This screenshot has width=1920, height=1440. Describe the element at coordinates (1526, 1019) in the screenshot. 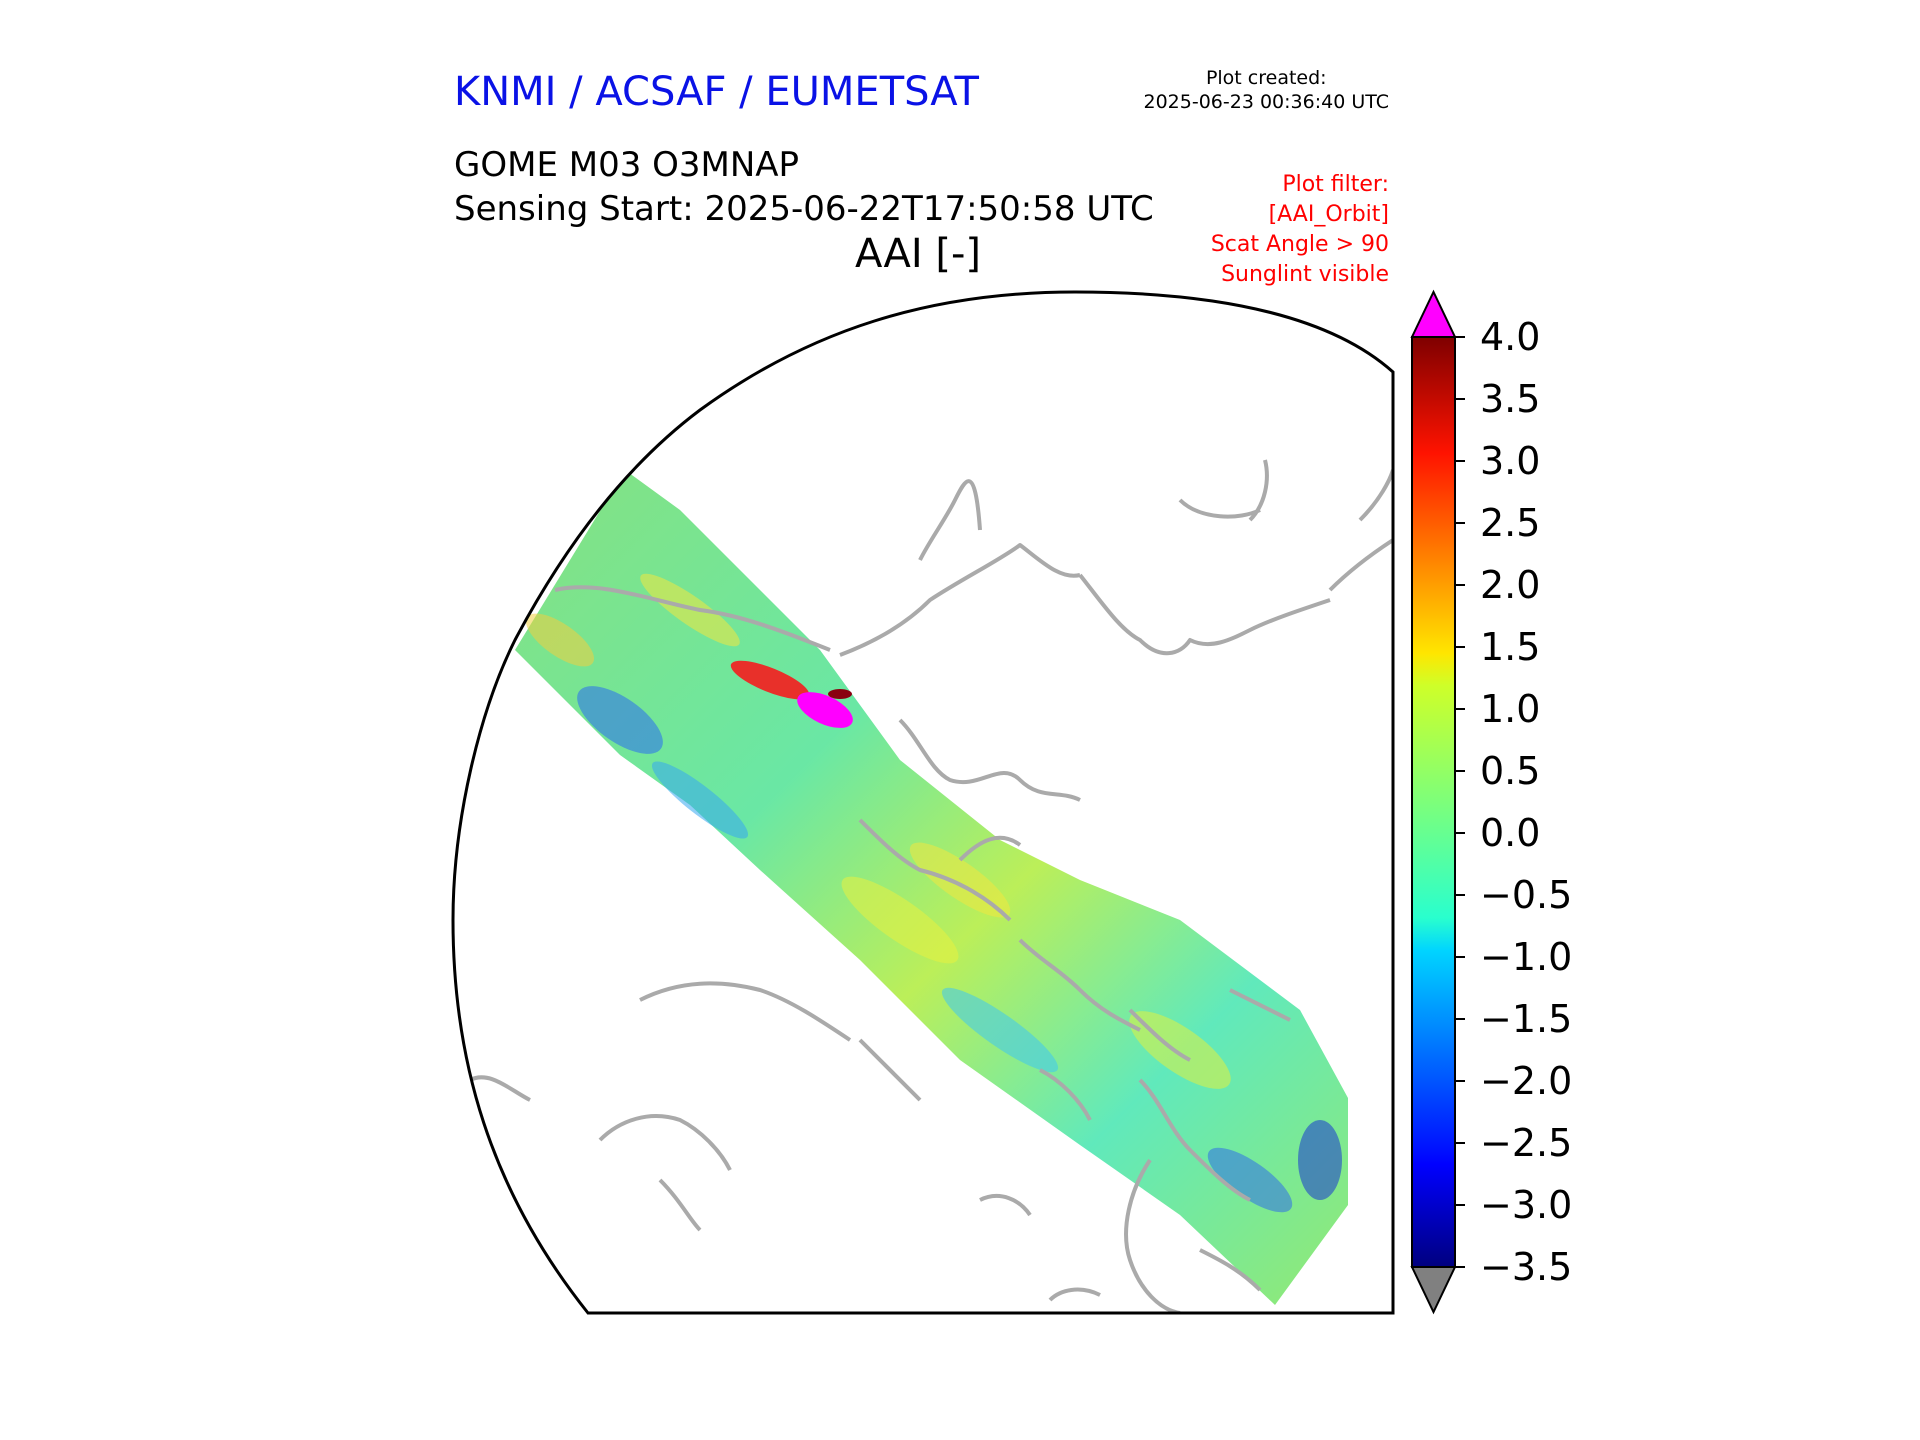

I see `colorbar-tick-label: −1.5` at that location.